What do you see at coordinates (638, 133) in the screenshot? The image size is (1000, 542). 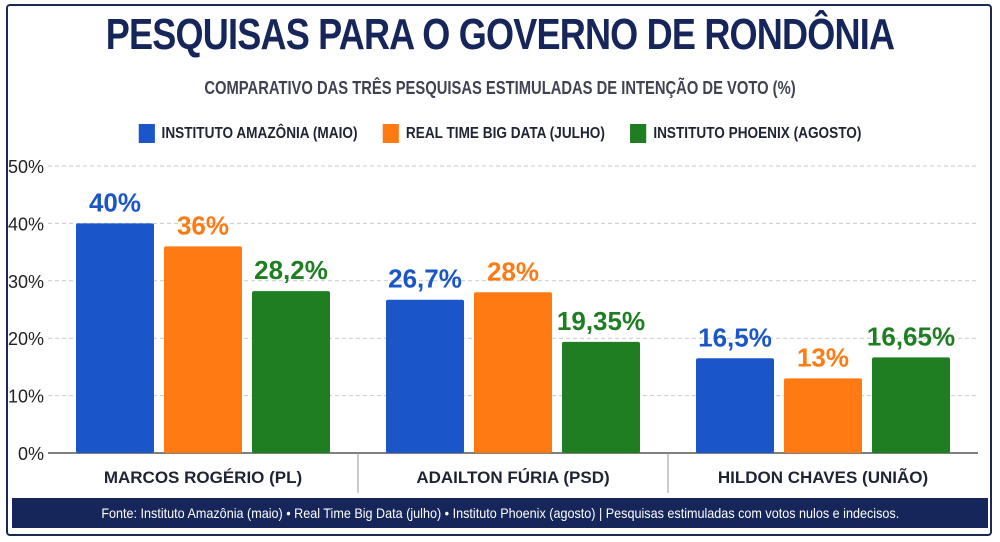 I see `legend-swatch-green` at bounding box center [638, 133].